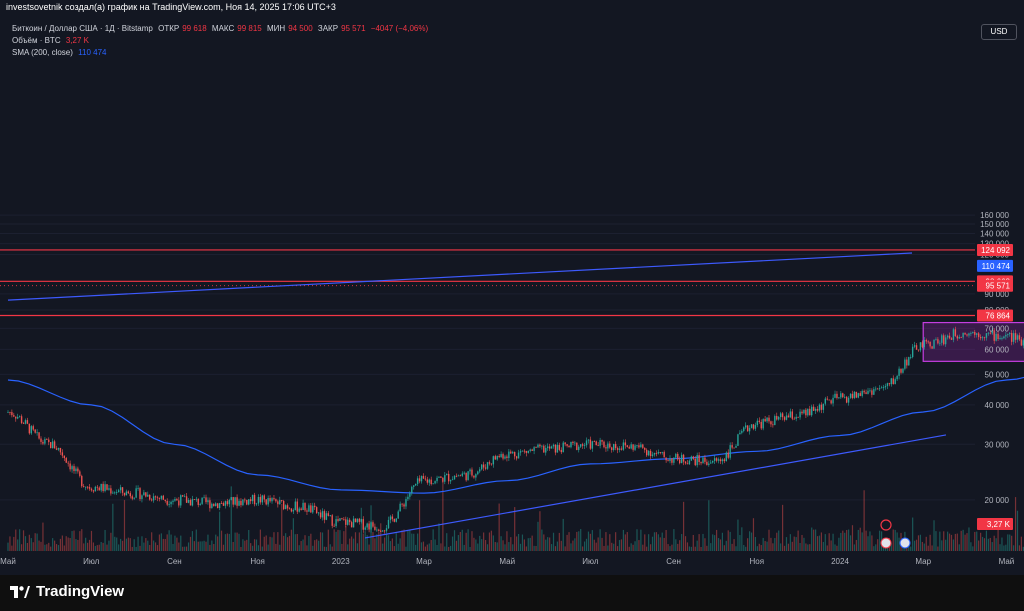  I want to click on currency-button: USD, so click(999, 32).